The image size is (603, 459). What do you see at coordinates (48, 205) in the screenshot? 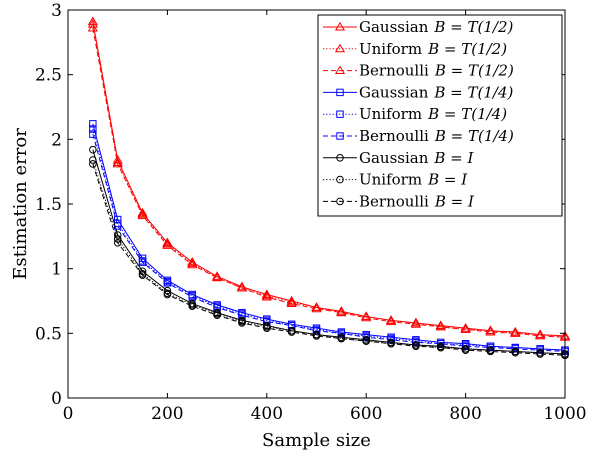
I see `y-tick-label: 1.5` at bounding box center [48, 205].